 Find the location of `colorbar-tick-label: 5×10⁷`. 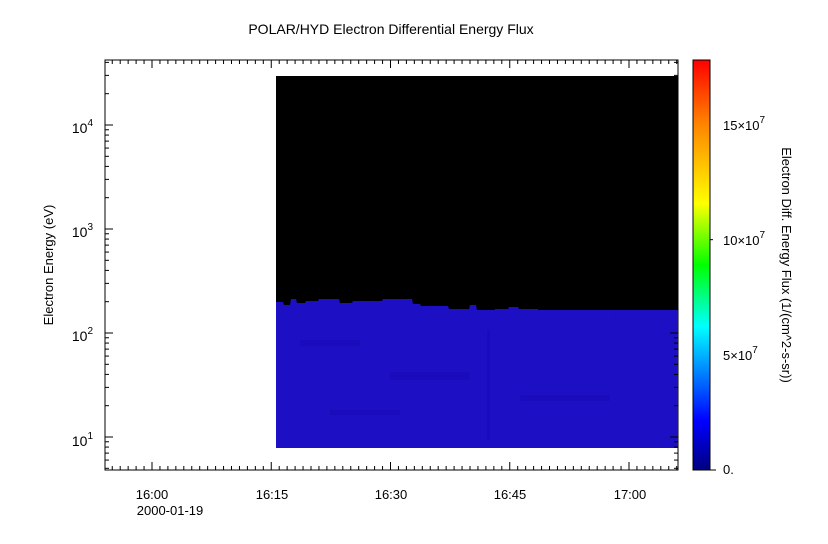

colorbar-tick-label: 5×10⁷ is located at coordinates (740, 354).